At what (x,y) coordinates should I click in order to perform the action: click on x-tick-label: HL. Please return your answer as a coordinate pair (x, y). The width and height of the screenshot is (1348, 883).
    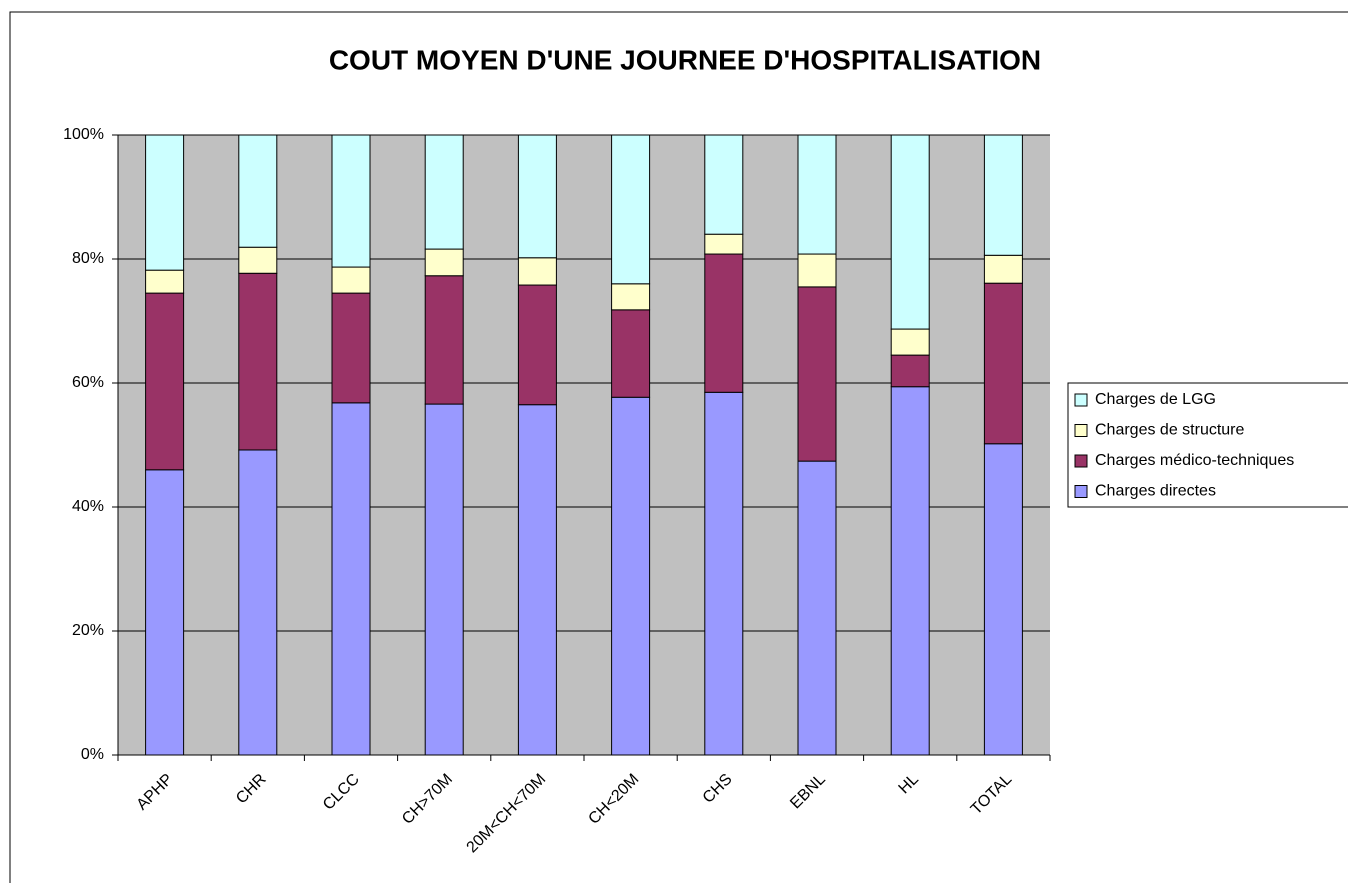
    Looking at the image, I should click on (909, 784).